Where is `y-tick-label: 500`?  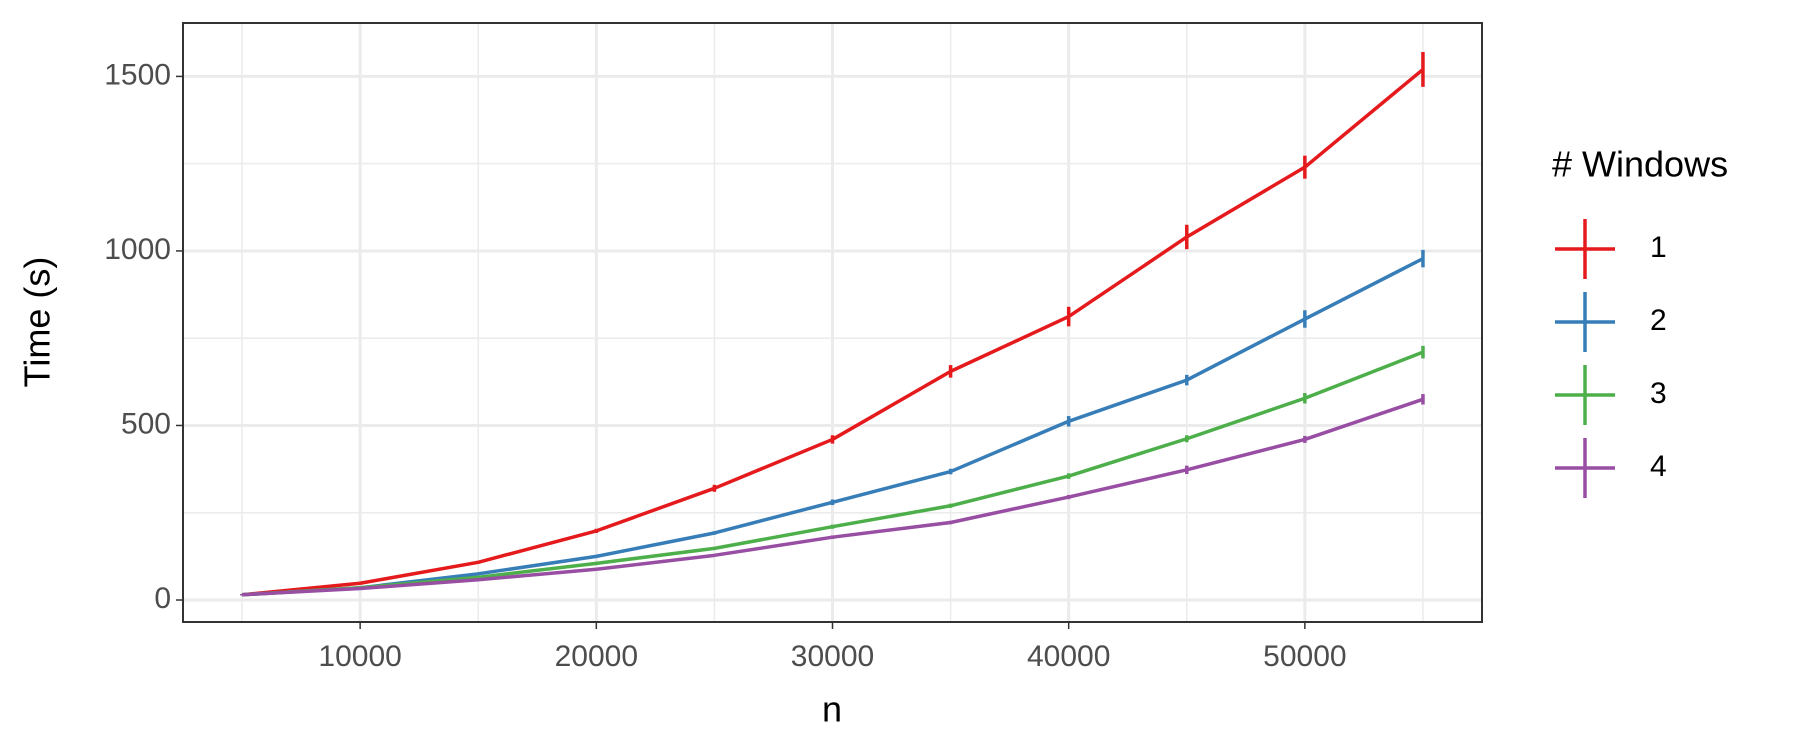
y-tick-label: 500 is located at coordinates (146, 423).